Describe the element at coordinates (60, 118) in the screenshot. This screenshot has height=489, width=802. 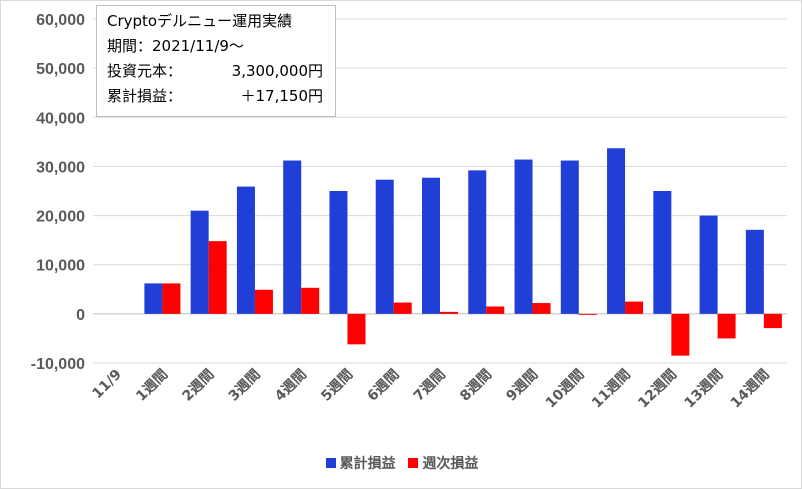
I see `y-tick-label: 40,000` at that location.